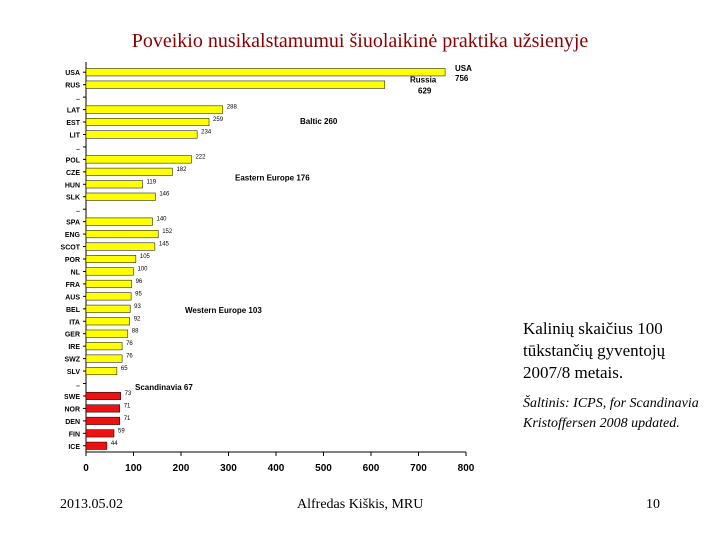 The height and width of the screenshot is (540, 720). What do you see at coordinates (133, 468) in the screenshot?
I see `x-tick-label: 100` at bounding box center [133, 468].